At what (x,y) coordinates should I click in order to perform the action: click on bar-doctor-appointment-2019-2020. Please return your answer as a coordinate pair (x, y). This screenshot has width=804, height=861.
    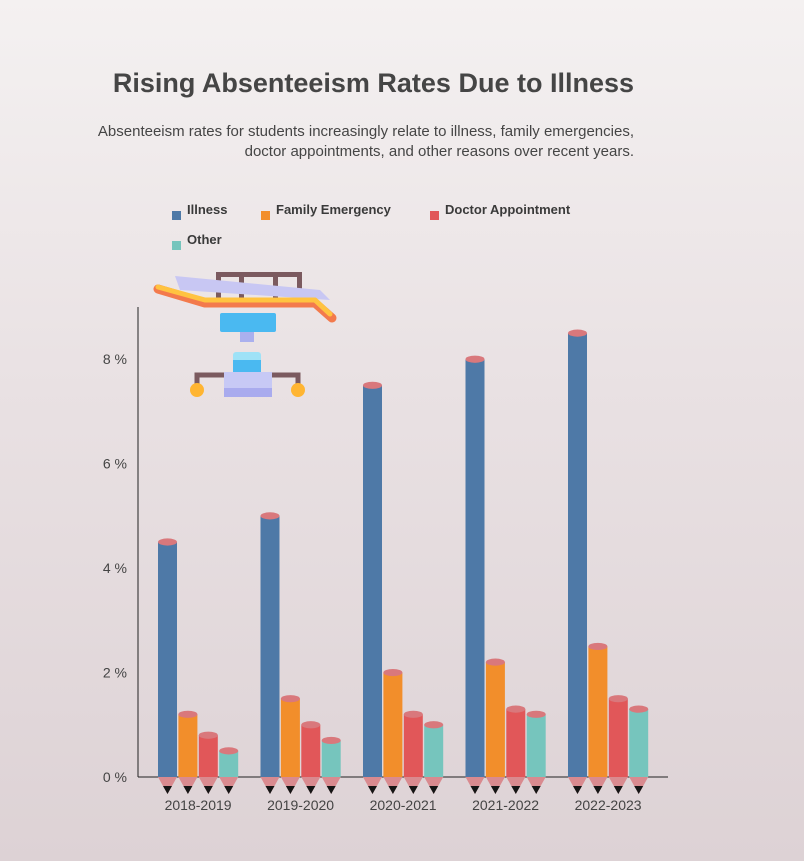
    Looking at the image, I should click on (311, 757).